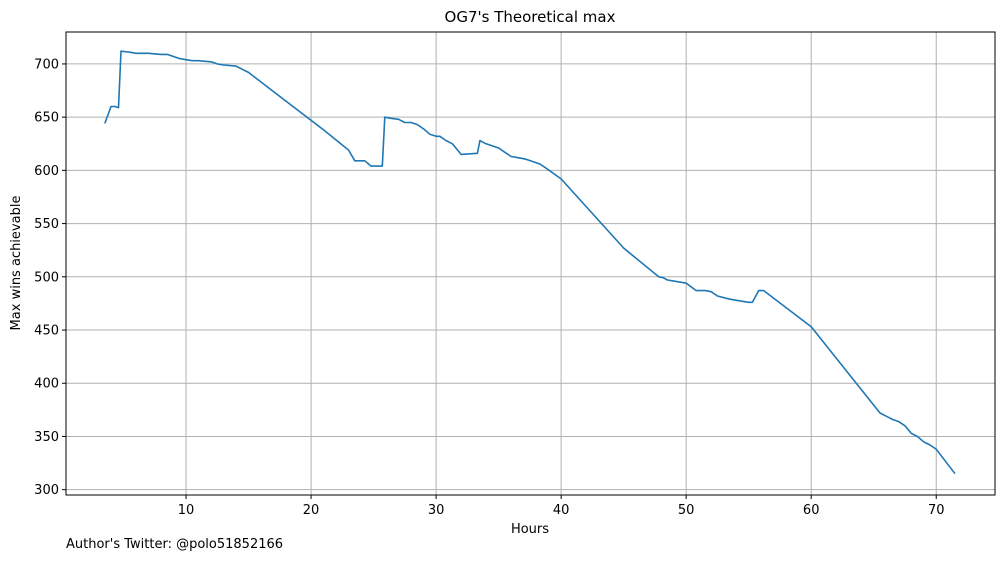 The width and height of the screenshot is (1005, 562). I want to click on y-tick-label: 550, so click(46, 224).